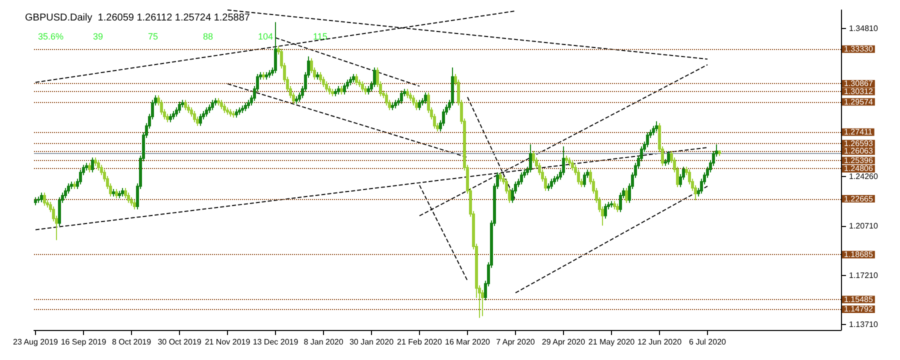 The width and height of the screenshot is (900, 360). I want to click on x-tick-label: 21 Feb 2020, so click(420, 342).